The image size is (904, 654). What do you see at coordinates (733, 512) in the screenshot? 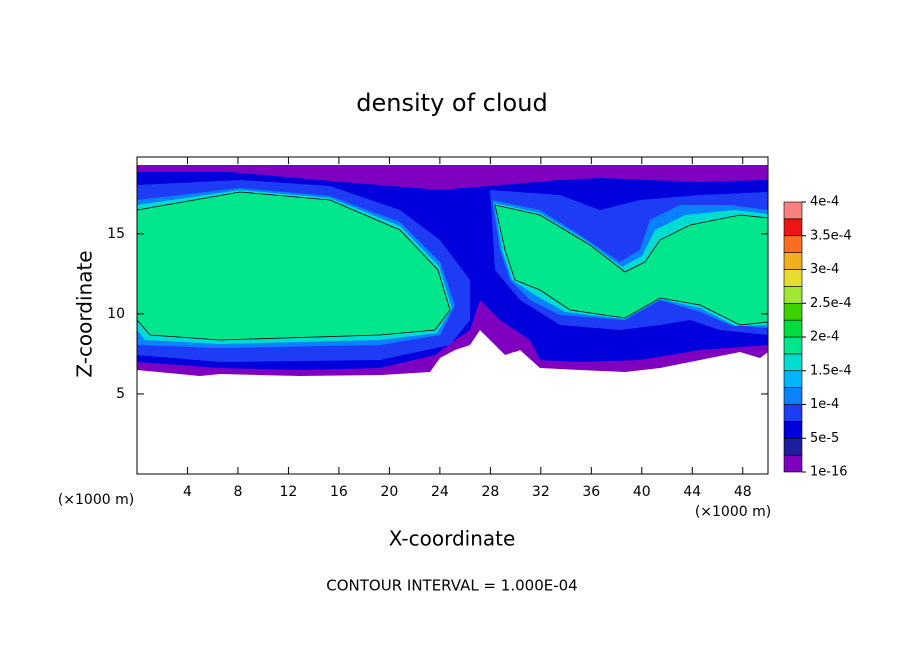
I see `x-unit: (×1000 m)` at bounding box center [733, 512].